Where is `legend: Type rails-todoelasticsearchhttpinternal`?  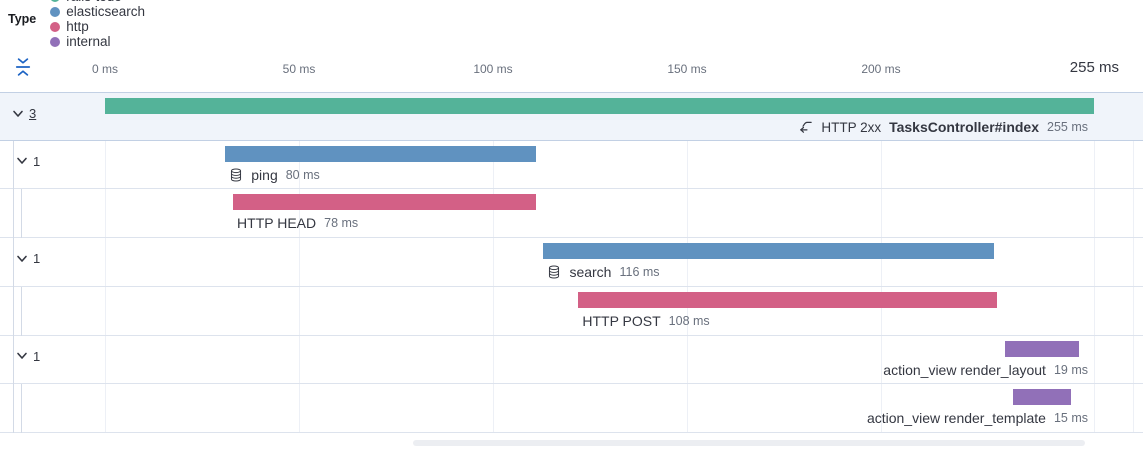 legend: Type rails-todoelasticsearchhttpinternal is located at coordinates (83, 24).